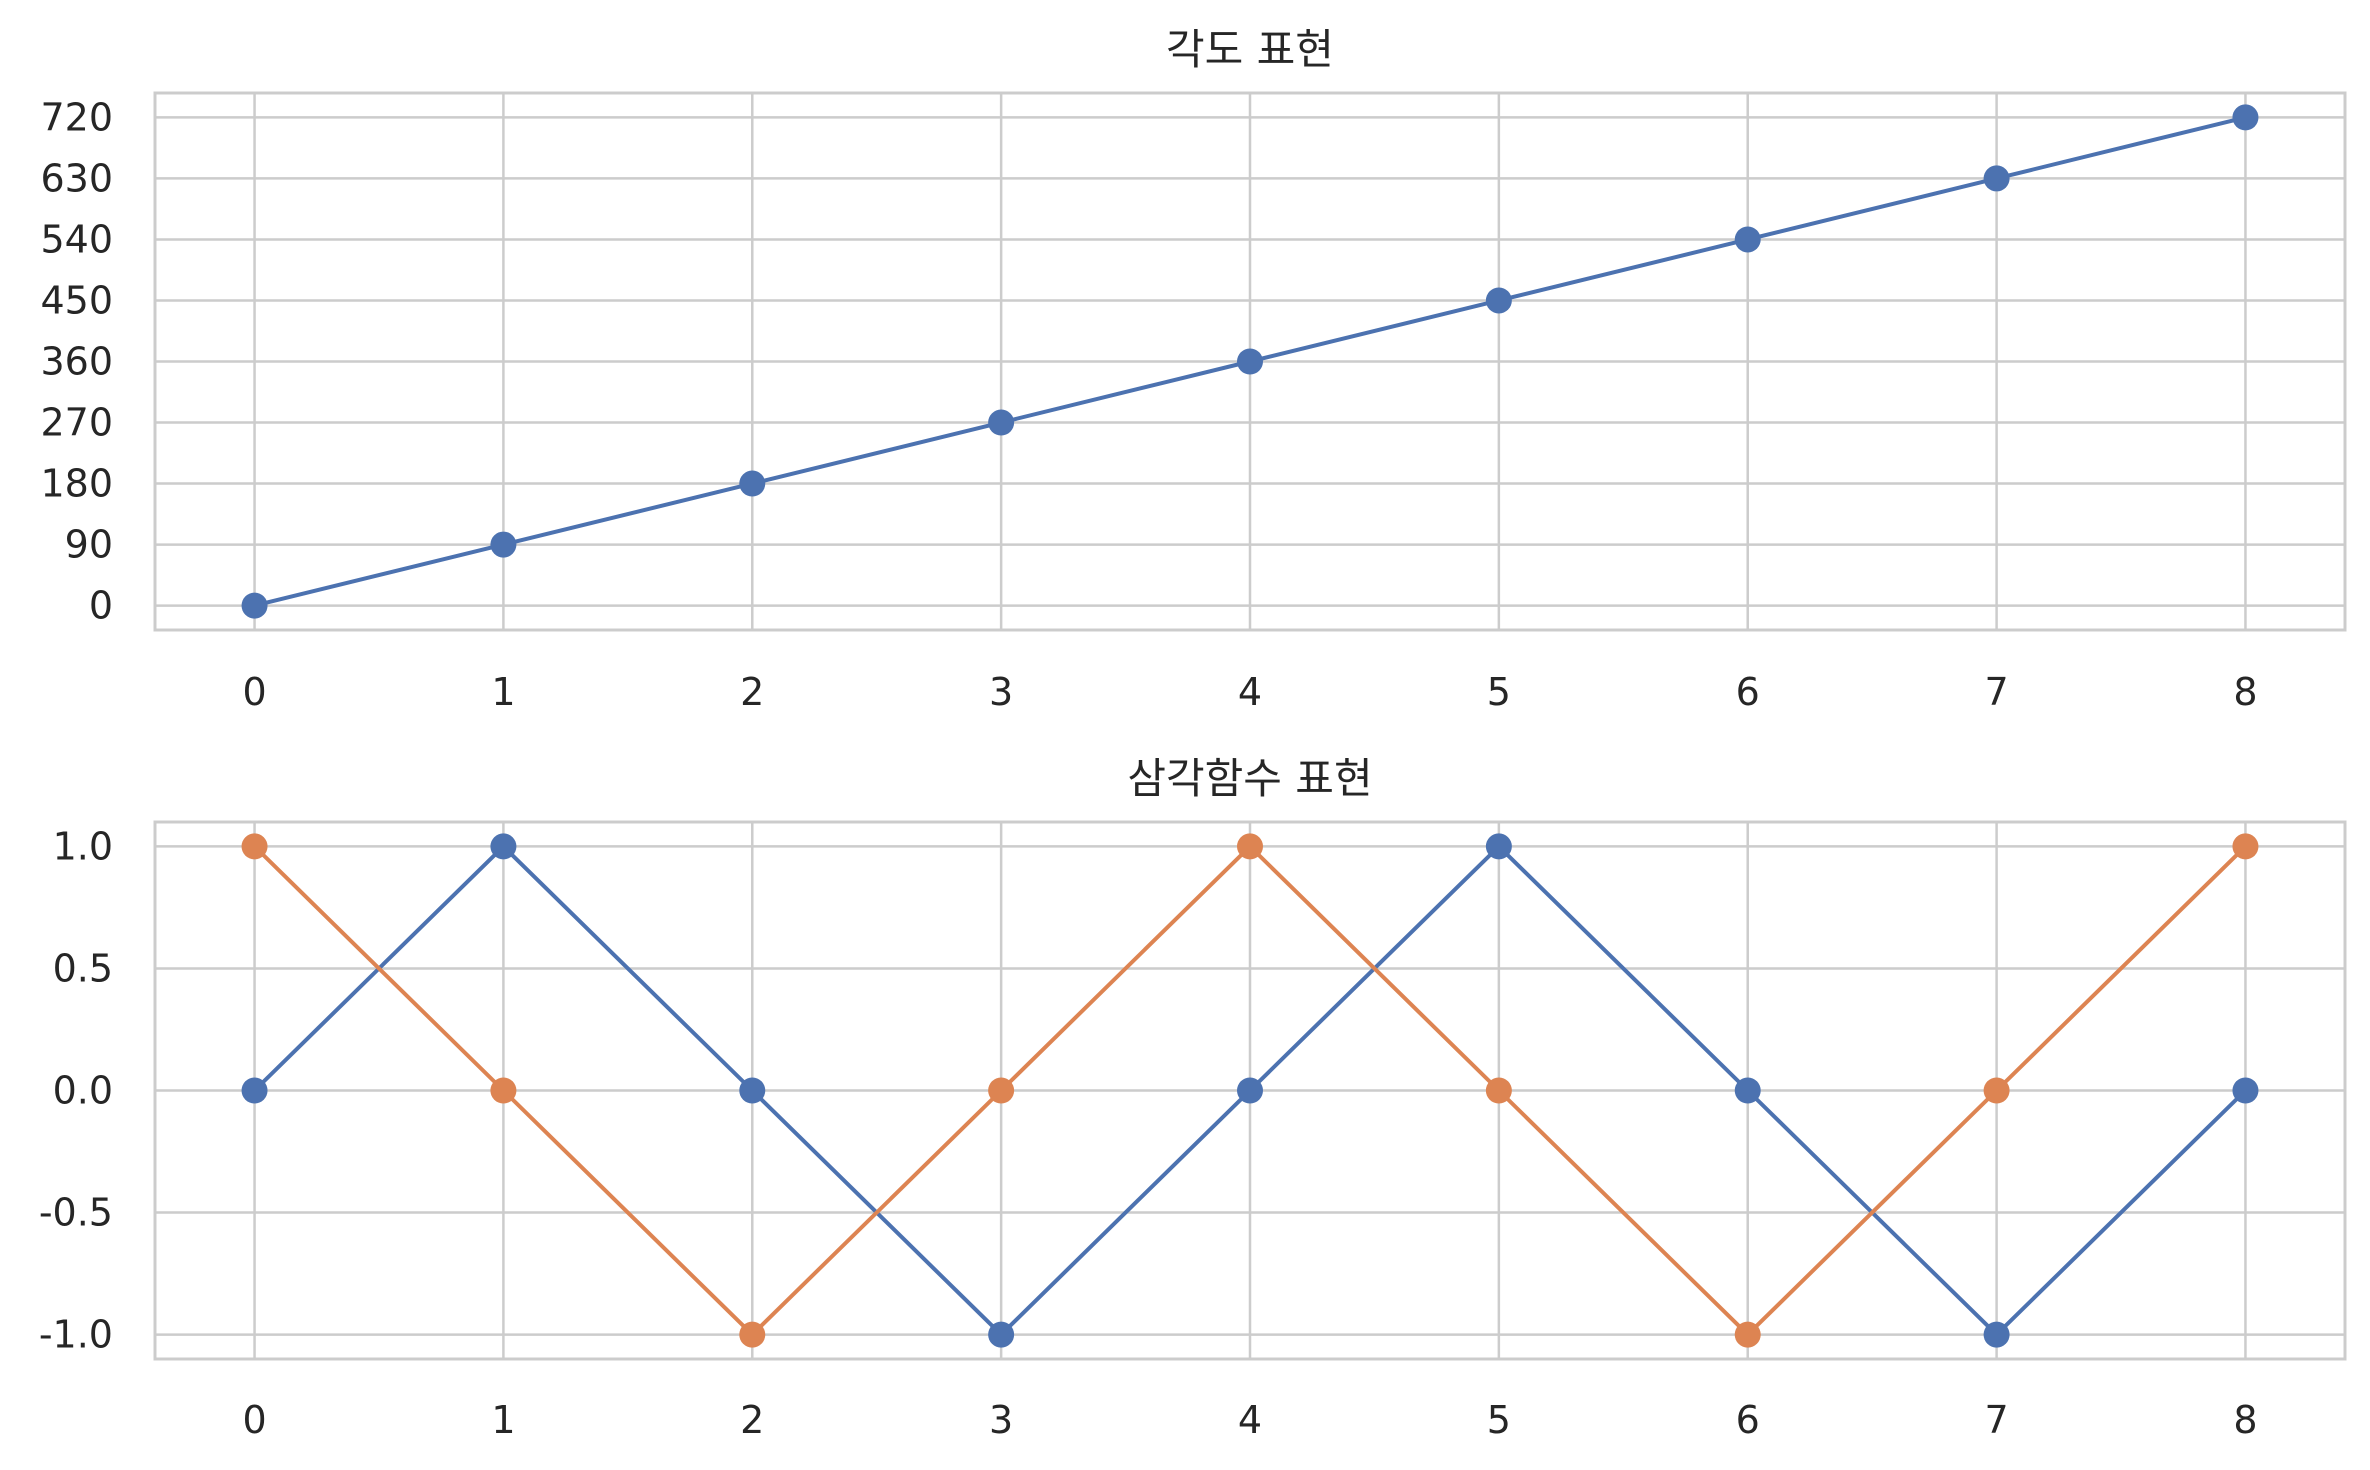  I want to click on y-tick-label: 540, so click(76, 239).